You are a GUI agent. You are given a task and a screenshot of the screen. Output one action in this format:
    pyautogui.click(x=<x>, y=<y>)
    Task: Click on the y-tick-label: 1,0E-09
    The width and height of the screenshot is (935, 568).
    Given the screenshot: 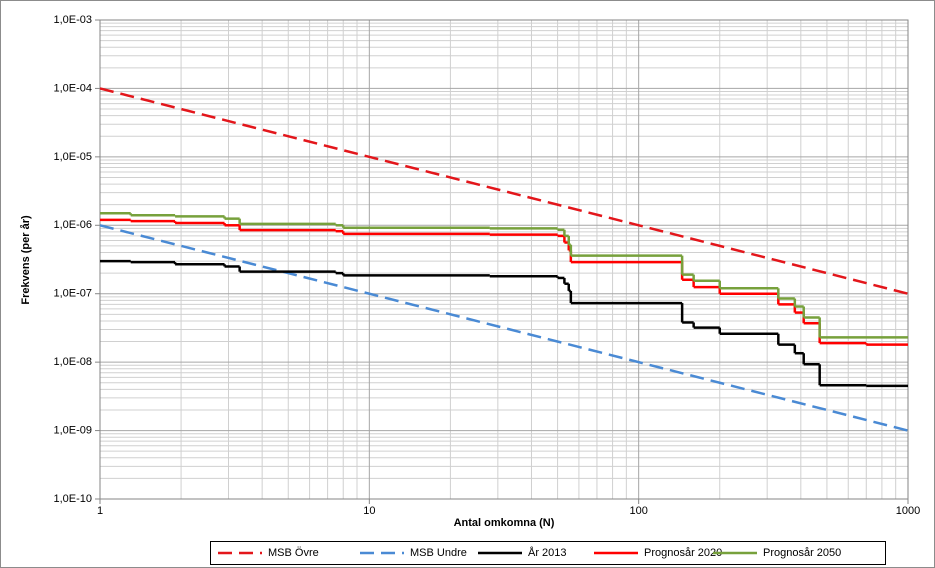 What is the action you would take?
    pyautogui.click(x=72, y=430)
    